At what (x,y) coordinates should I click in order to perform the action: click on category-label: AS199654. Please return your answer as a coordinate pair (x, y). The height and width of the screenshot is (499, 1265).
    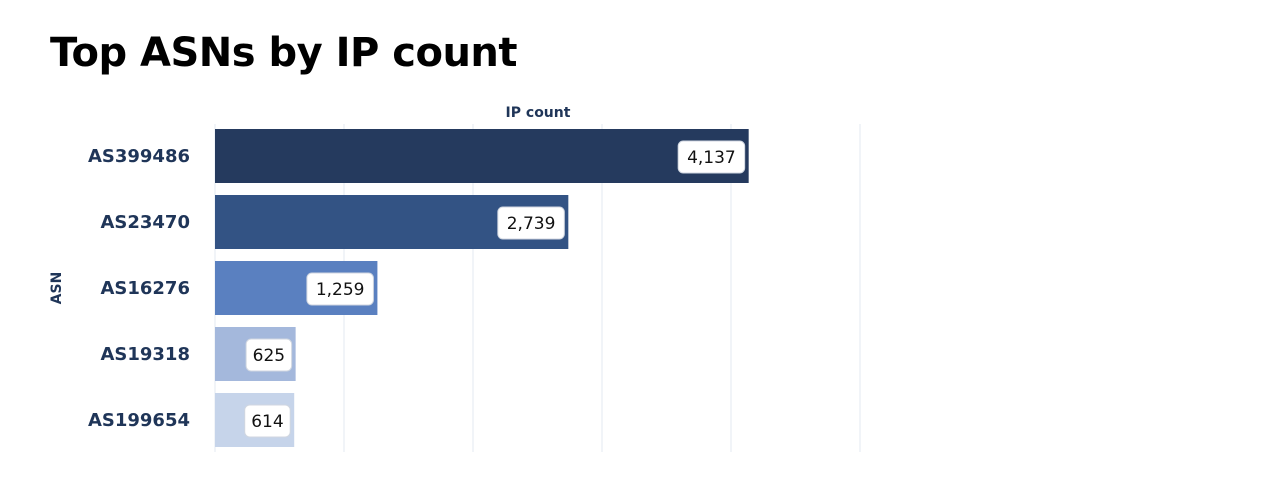
    Looking at the image, I should click on (139, 420).